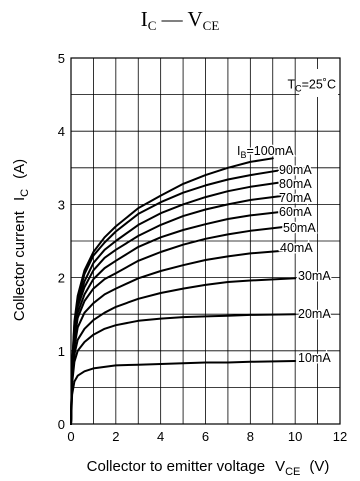 This screenshot has height=481, width=360. Describe the element at coordinates (180, 20) in the screenshot. I see `chart-title: IC — VCE` at that location.